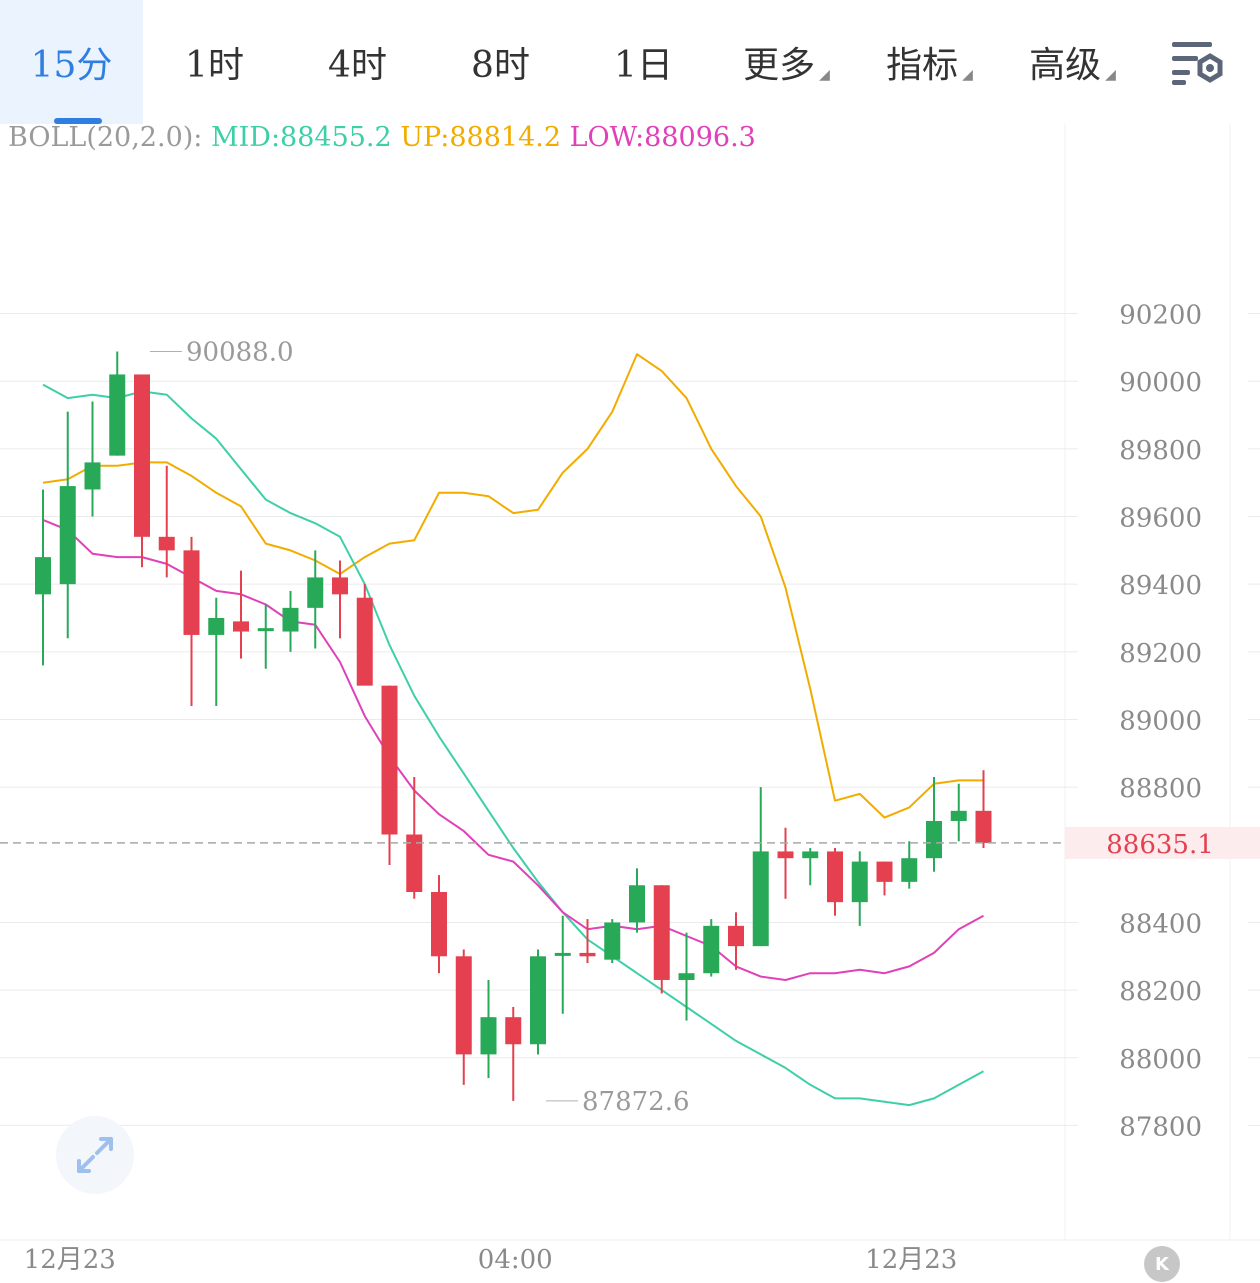 This screenshot has height=1283, width=1260. Describe the element at coordinates (71, 65) in the screenshot. I see `tab-label: 15分` at that location.